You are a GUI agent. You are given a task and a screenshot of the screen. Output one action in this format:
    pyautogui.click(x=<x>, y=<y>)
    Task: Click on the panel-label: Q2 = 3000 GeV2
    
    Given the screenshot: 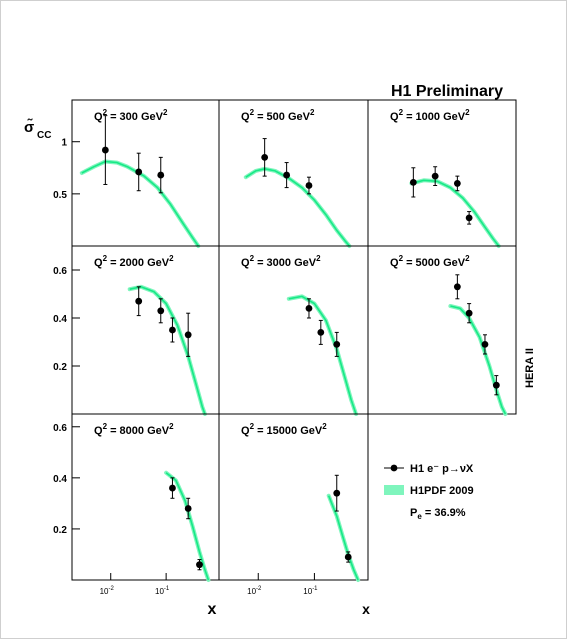 What is the action you would take?
    pyautogui.click(x=281, y=261)
    